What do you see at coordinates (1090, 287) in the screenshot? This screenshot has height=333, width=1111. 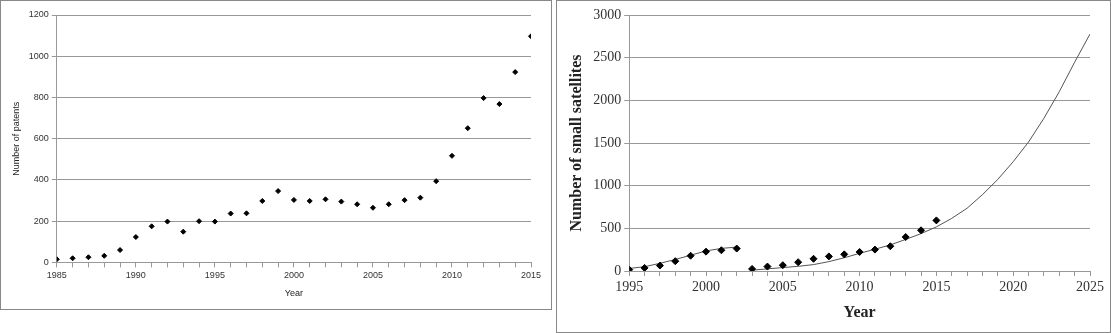 I see `x-tick-label: 2025` at bounding box center [1090, 287].